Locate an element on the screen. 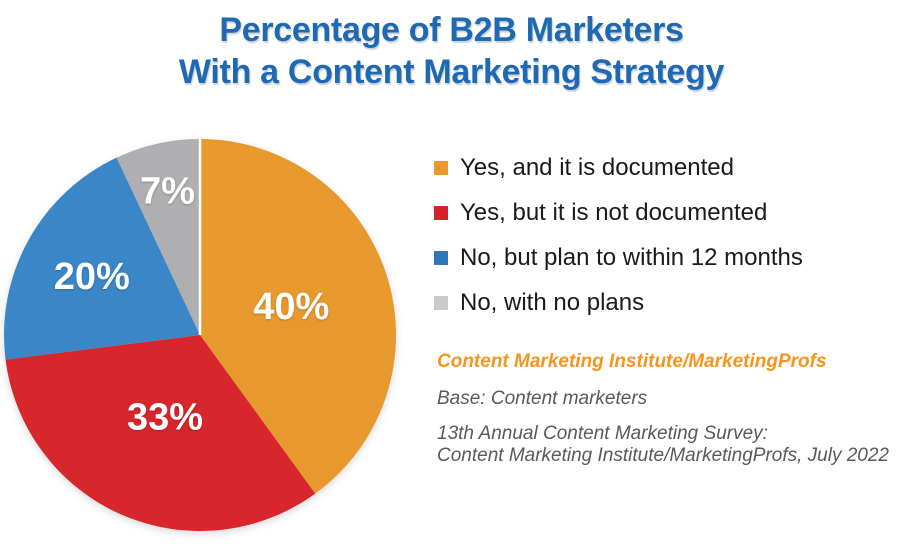  legend-swatch-orange-icon is located at coordinates (441, 167).